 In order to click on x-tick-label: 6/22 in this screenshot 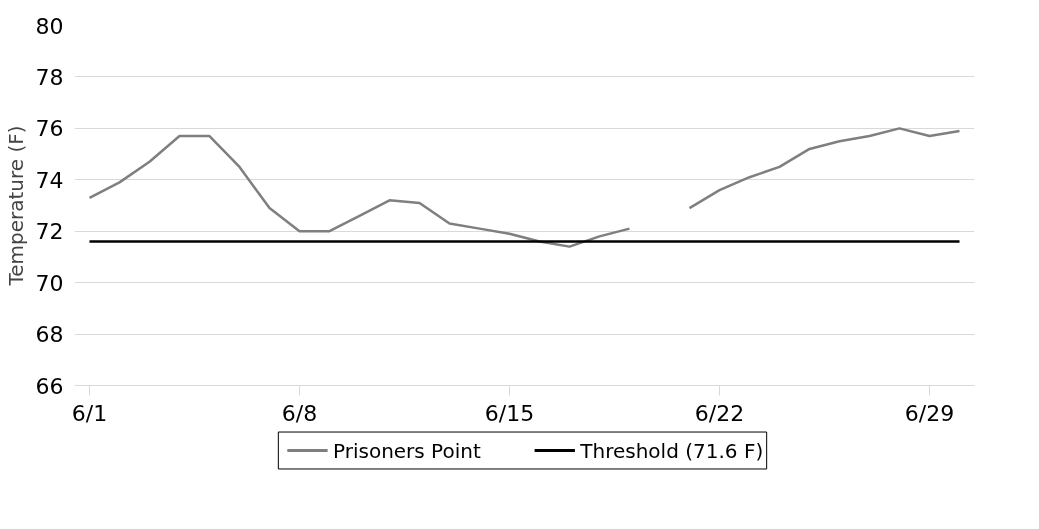, I will do `click(719, 413)`.